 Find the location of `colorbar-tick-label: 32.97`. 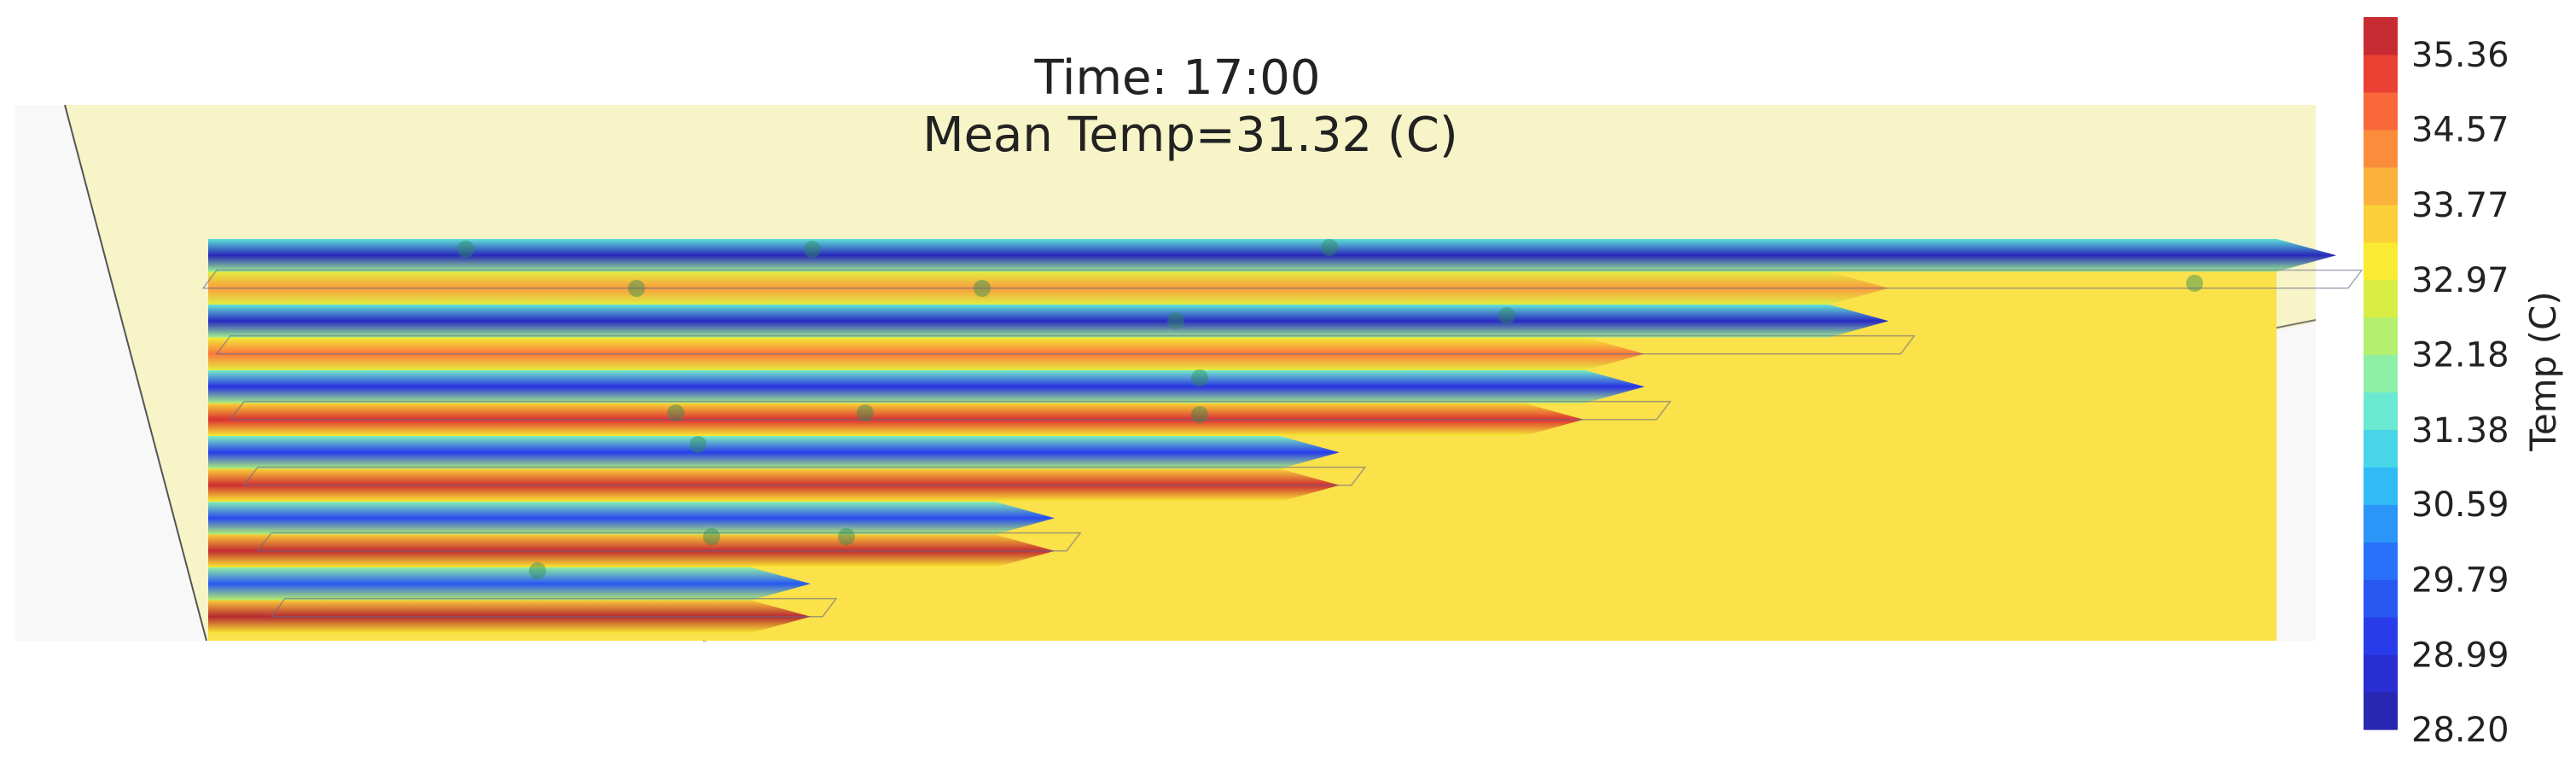

colorbar-tick-label: 32.97 is located at coordinates (2460, 280).